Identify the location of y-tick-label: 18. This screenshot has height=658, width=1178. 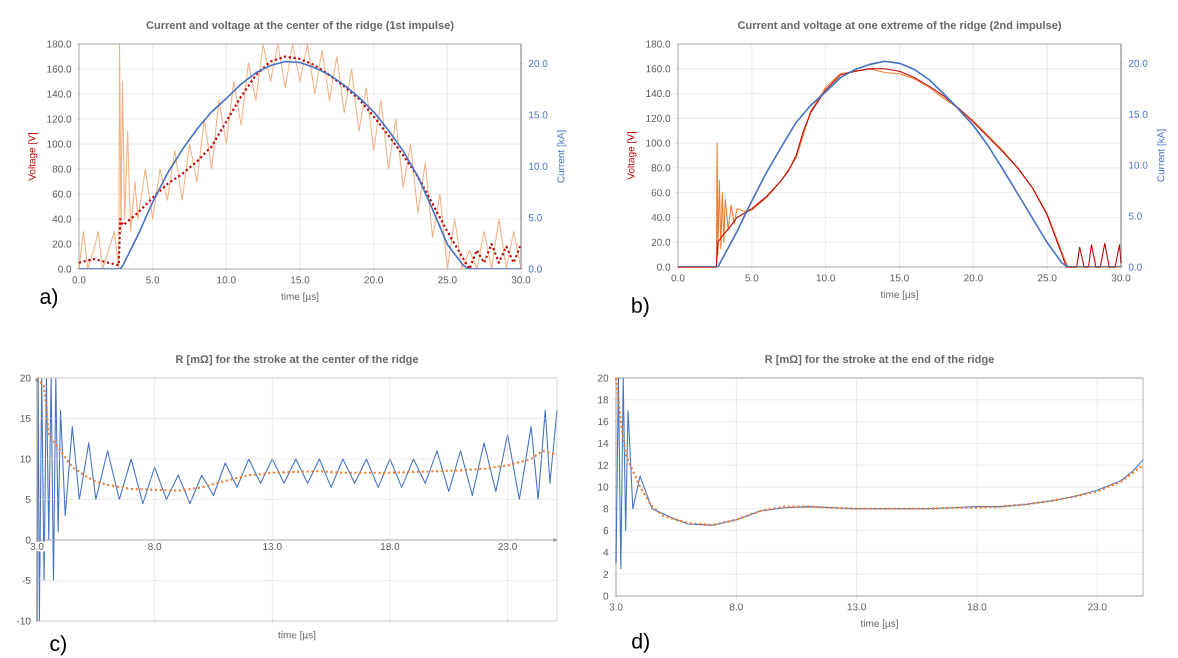
(603, 400).